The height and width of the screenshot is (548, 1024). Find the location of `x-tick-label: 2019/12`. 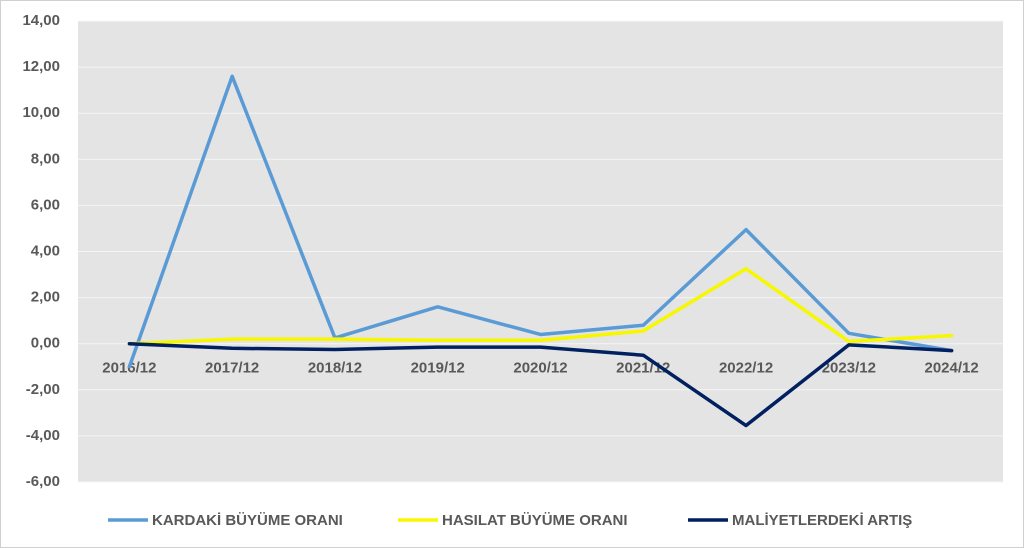

x-tick-label: 2019/12 is located at coordinates (438, 368).